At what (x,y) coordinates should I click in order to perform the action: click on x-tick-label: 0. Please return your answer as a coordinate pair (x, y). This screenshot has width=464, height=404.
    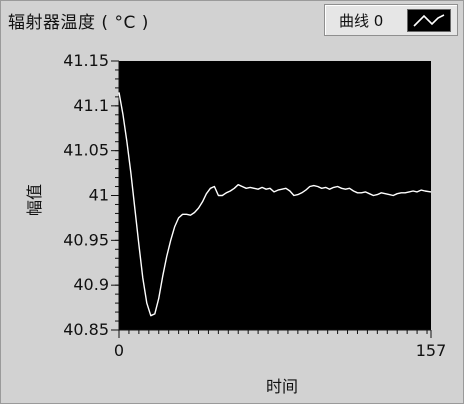
    Looking at the image, I should click on (119, 350).